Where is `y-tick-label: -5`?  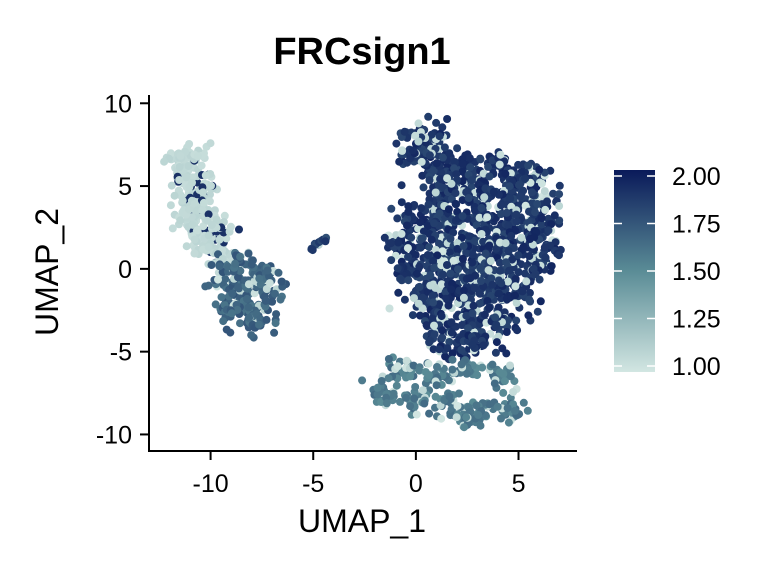 y-tick-label: -5 is located at coordinates (121, 353).